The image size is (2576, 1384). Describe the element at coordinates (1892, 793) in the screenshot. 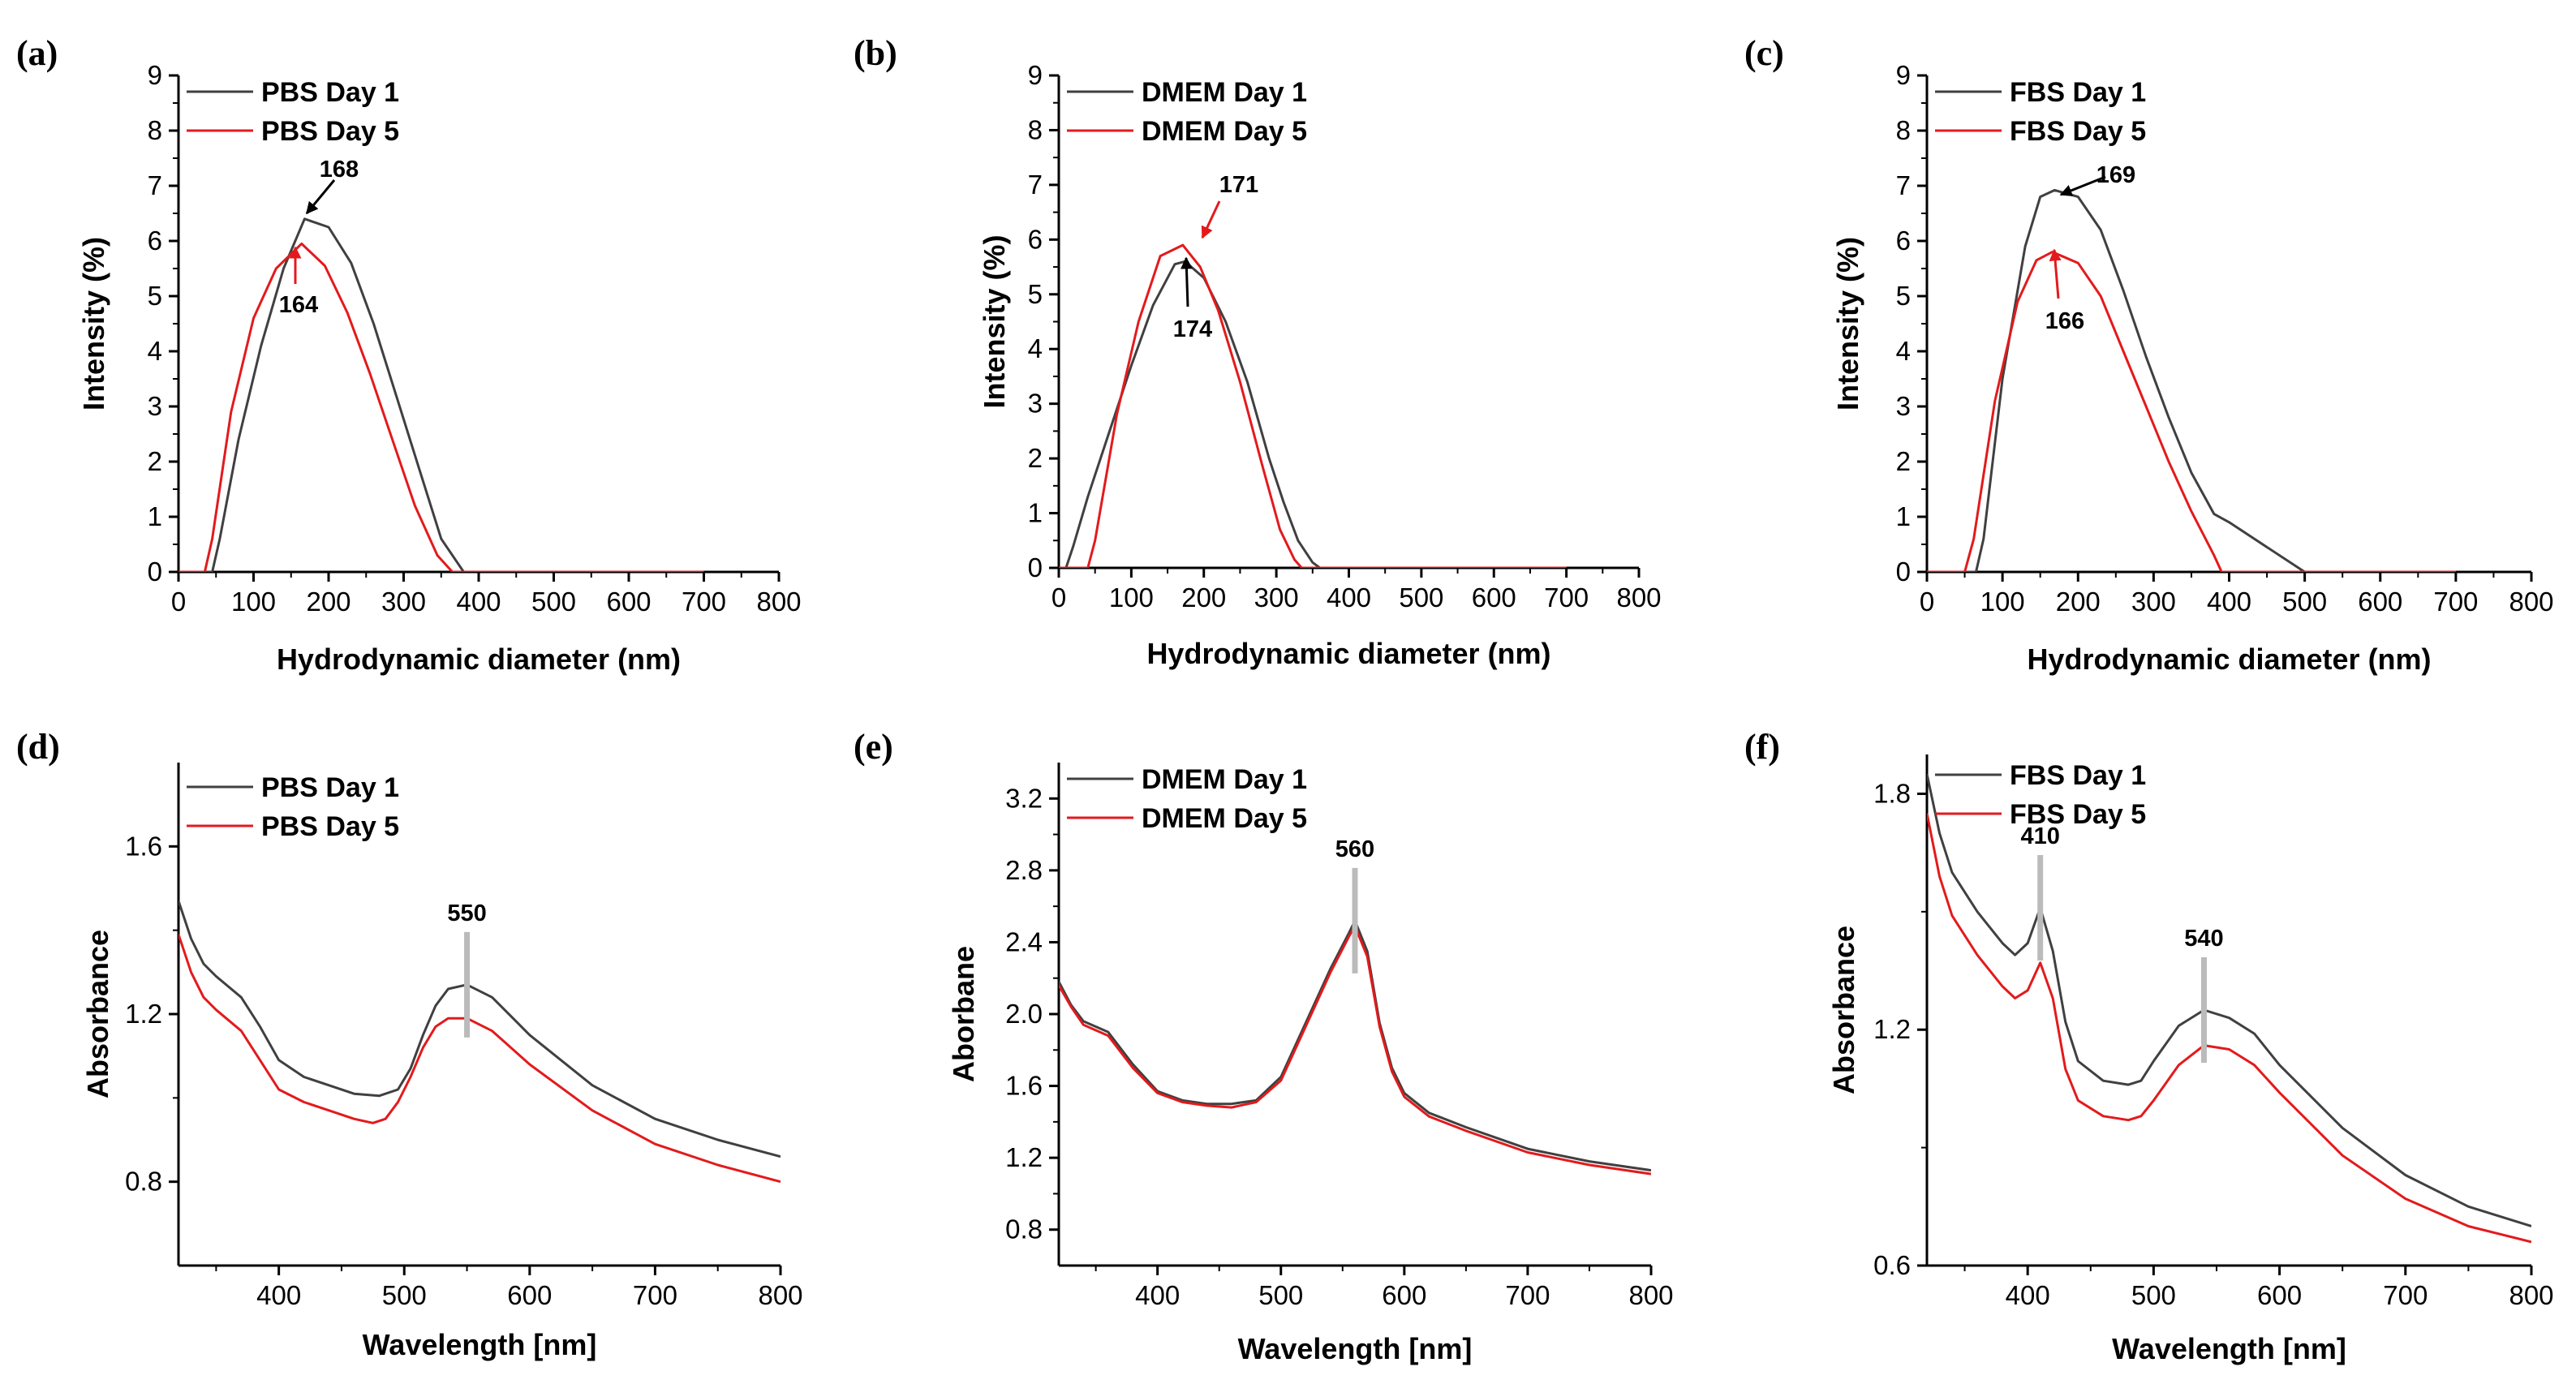

I see `y-tick-label: 1.8` at that location.